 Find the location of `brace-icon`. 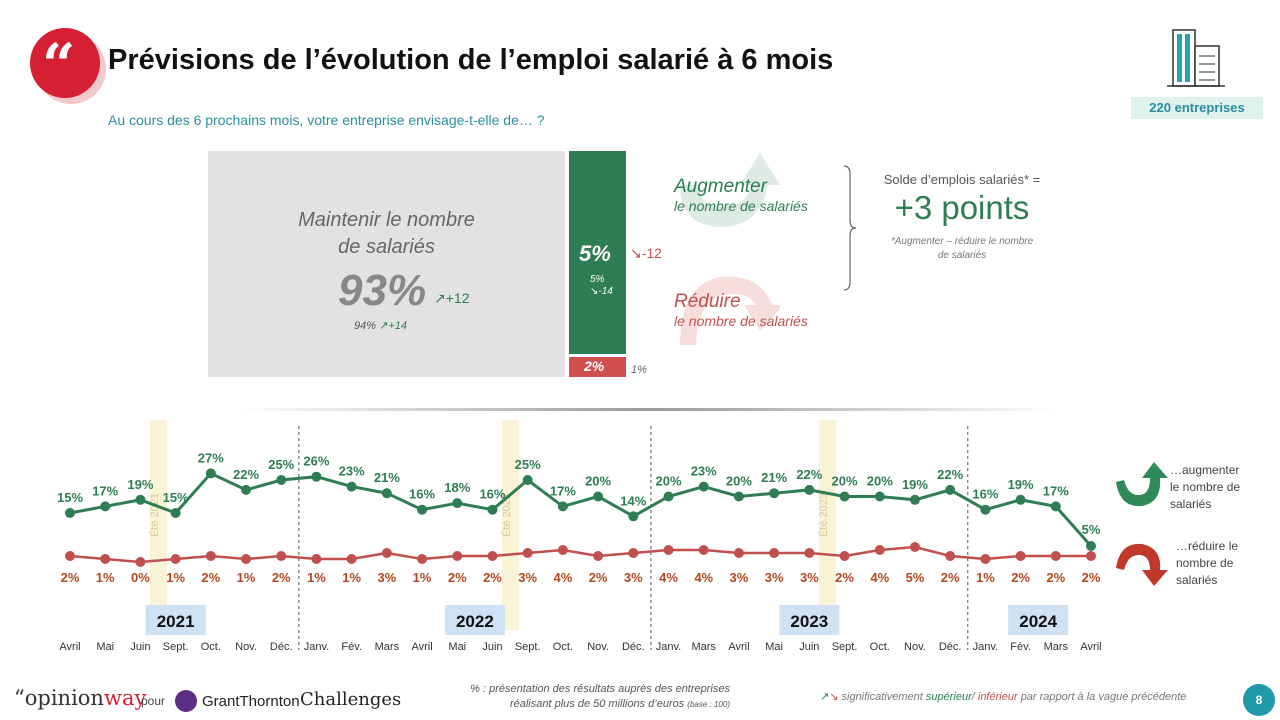

brace-icon is located at coordinates (850, 228).